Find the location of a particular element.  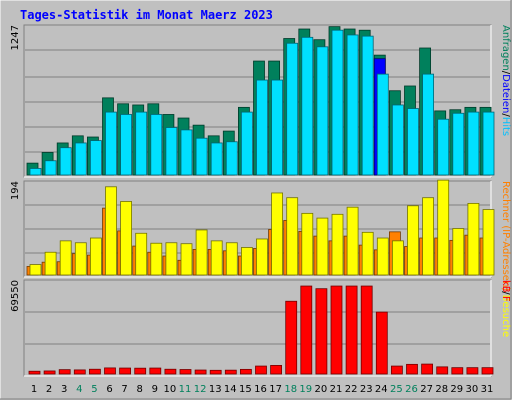

legend-entry: Anfragen is located at coordinates (505, 48).